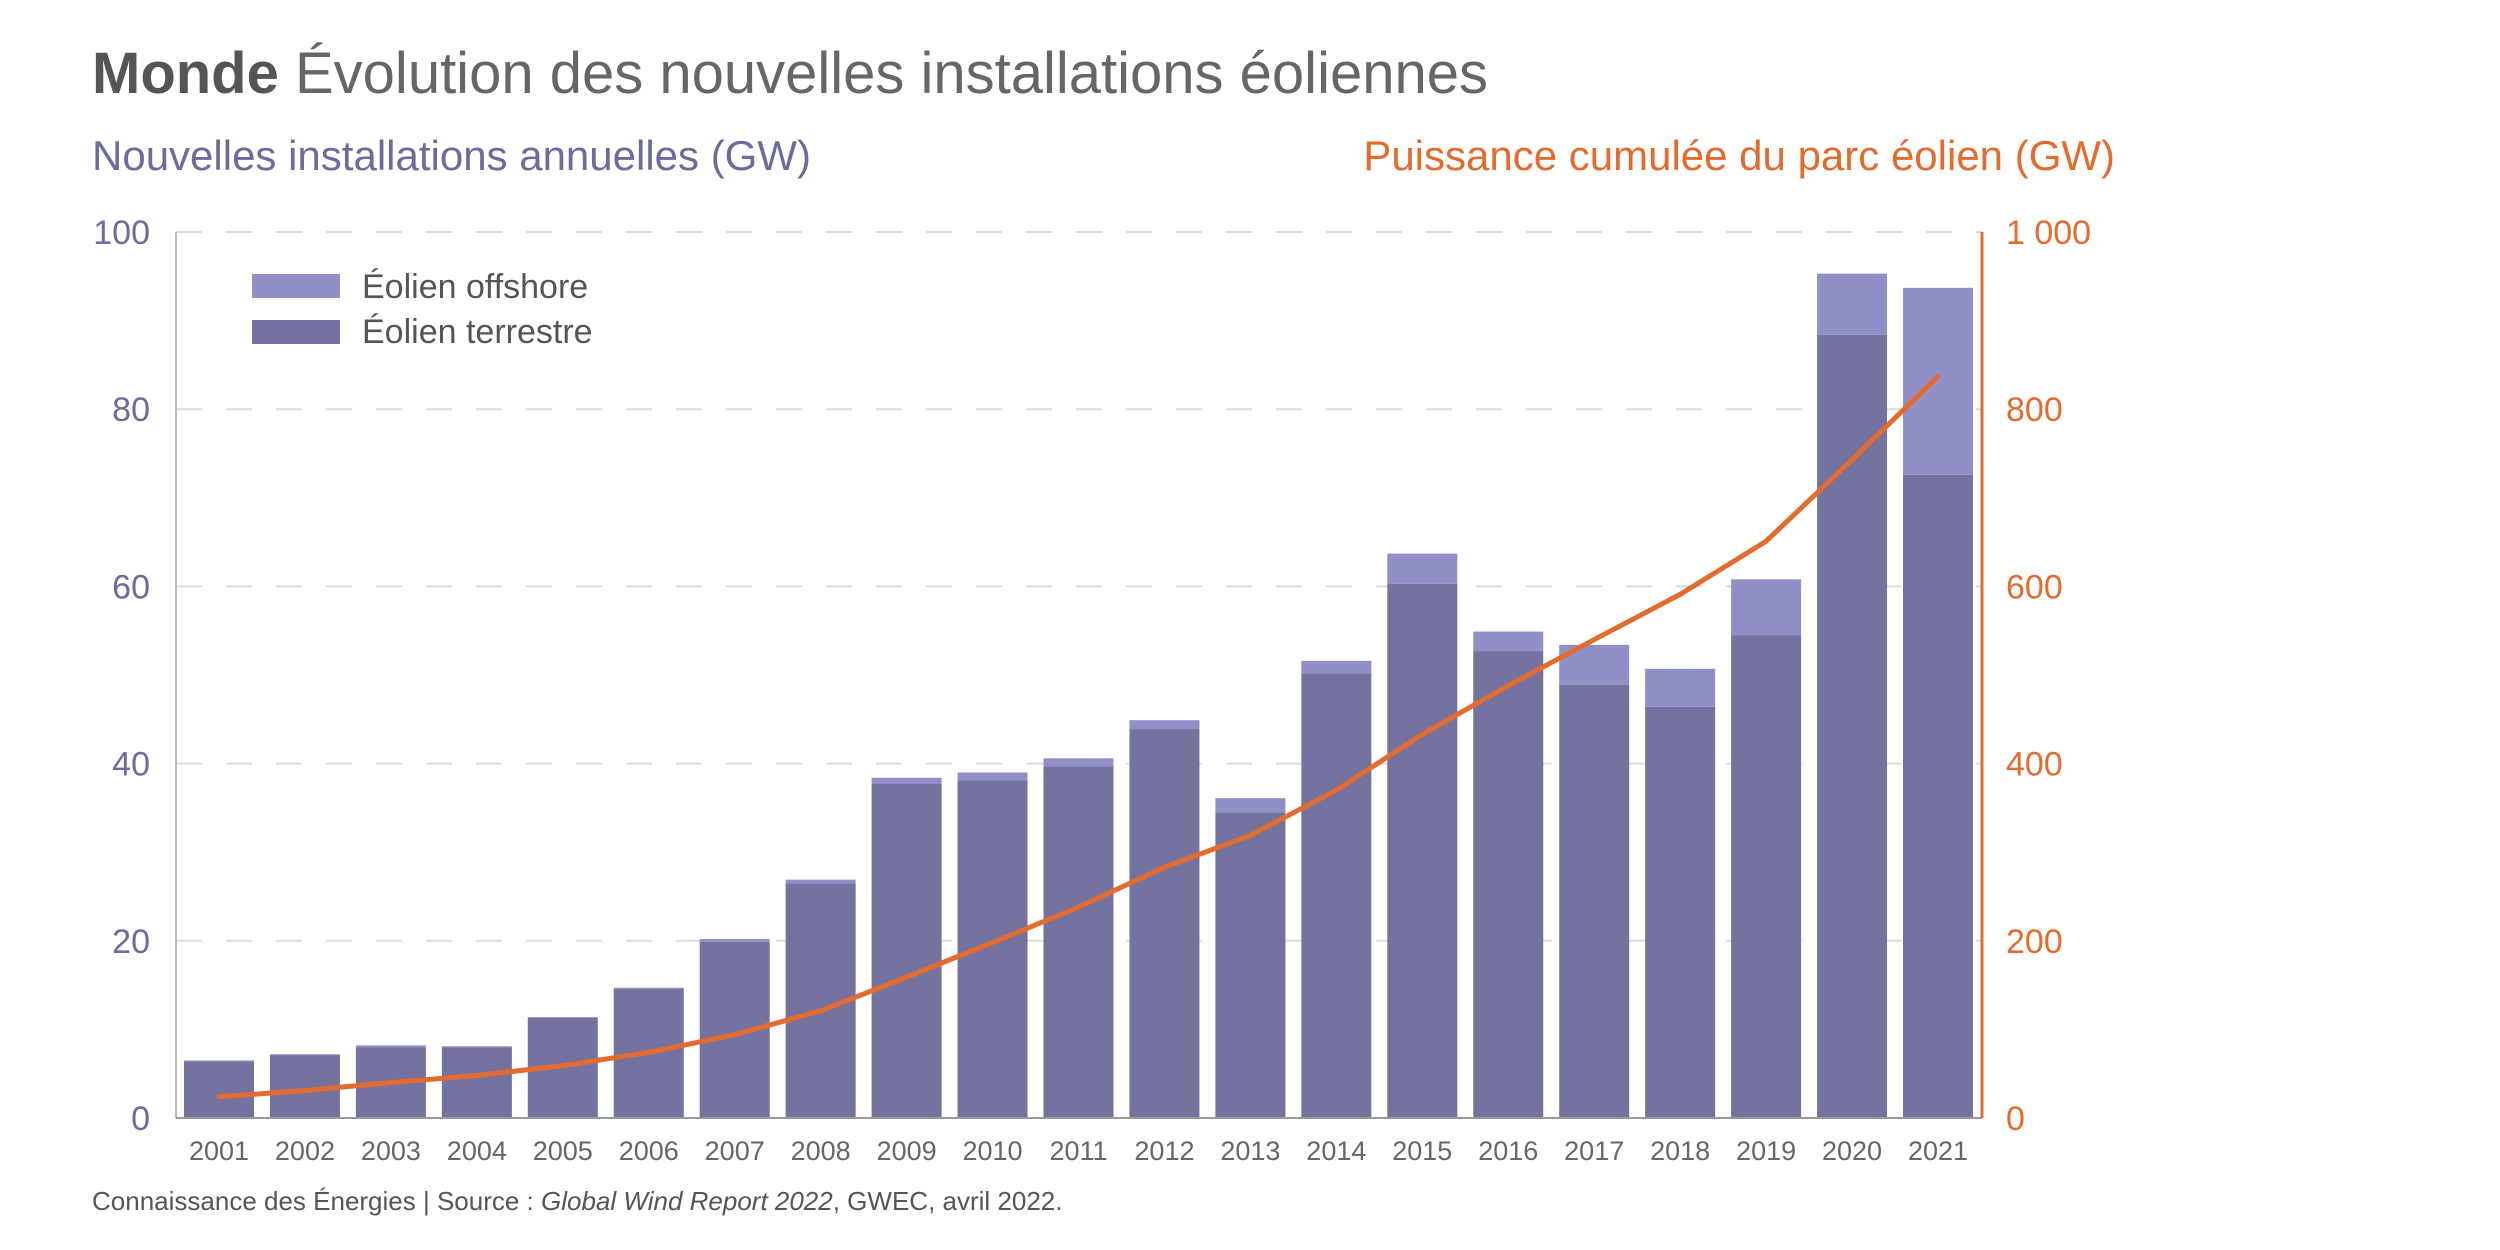 Image resolution: width=2500 pixels, height=1250 pixels. Describe the element at coordinates (821, 1151) in the screenshot. I see `x-tick-label: 2008` at that location.